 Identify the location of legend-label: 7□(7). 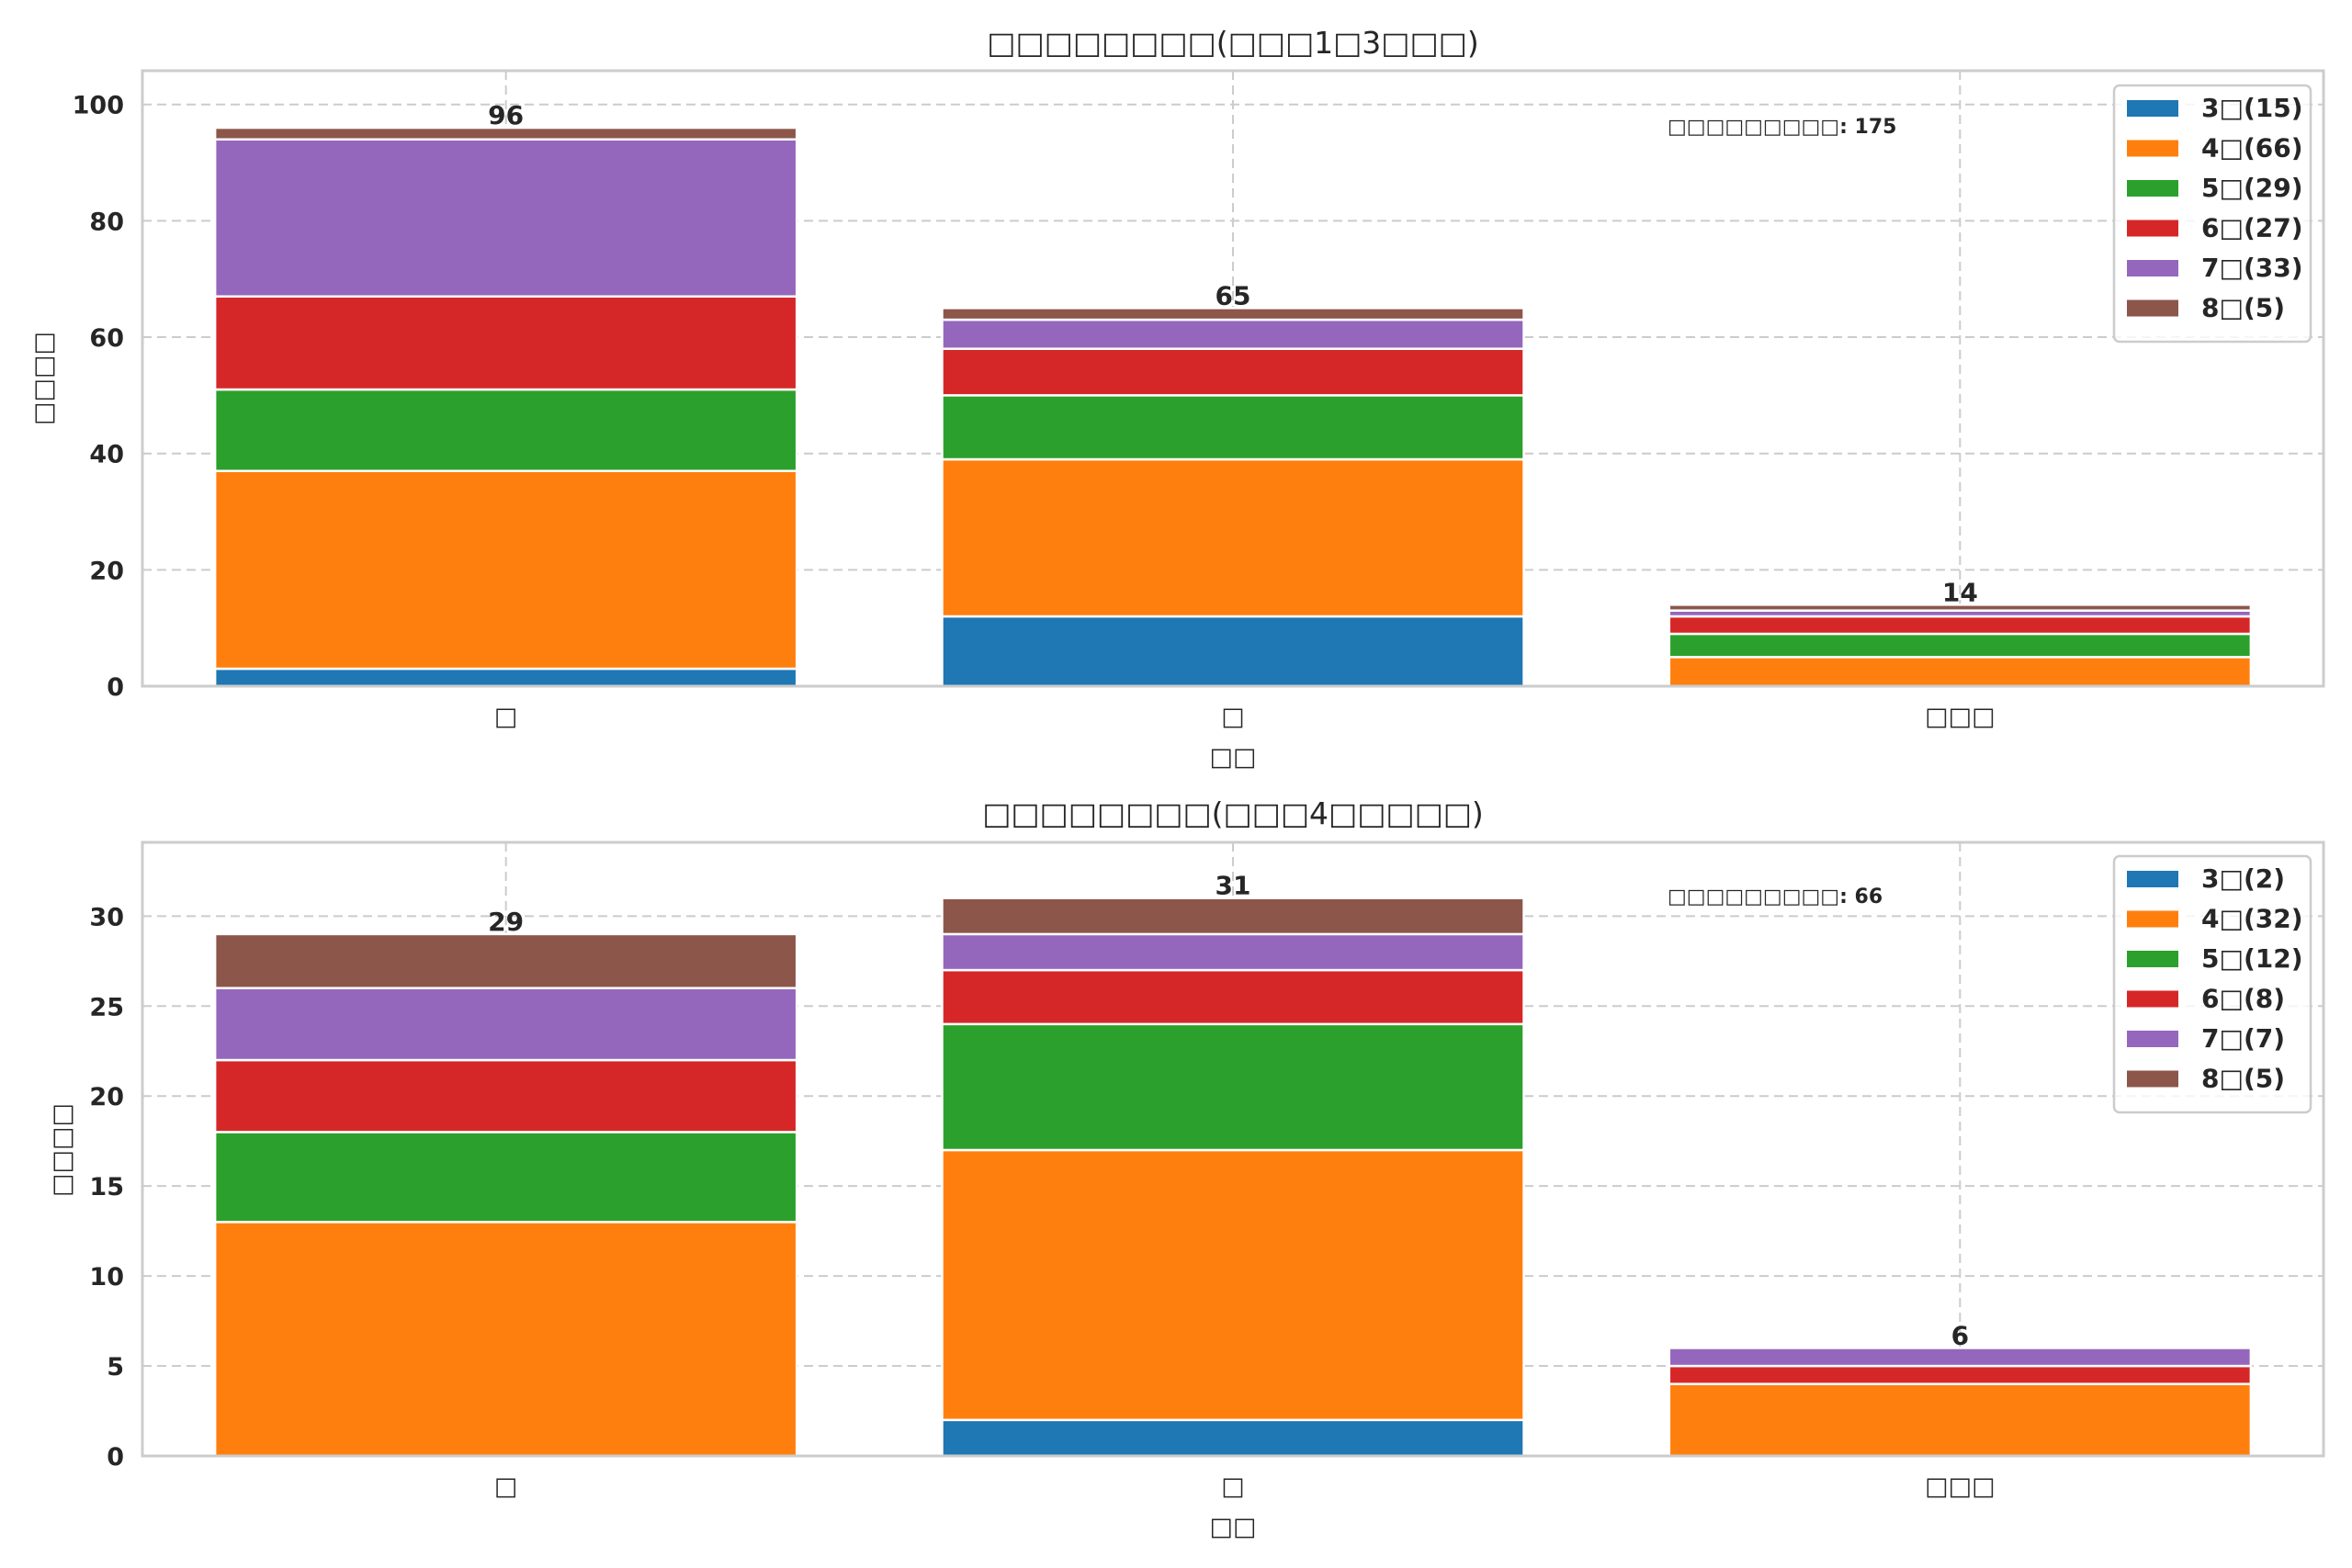
(2243, 1039).